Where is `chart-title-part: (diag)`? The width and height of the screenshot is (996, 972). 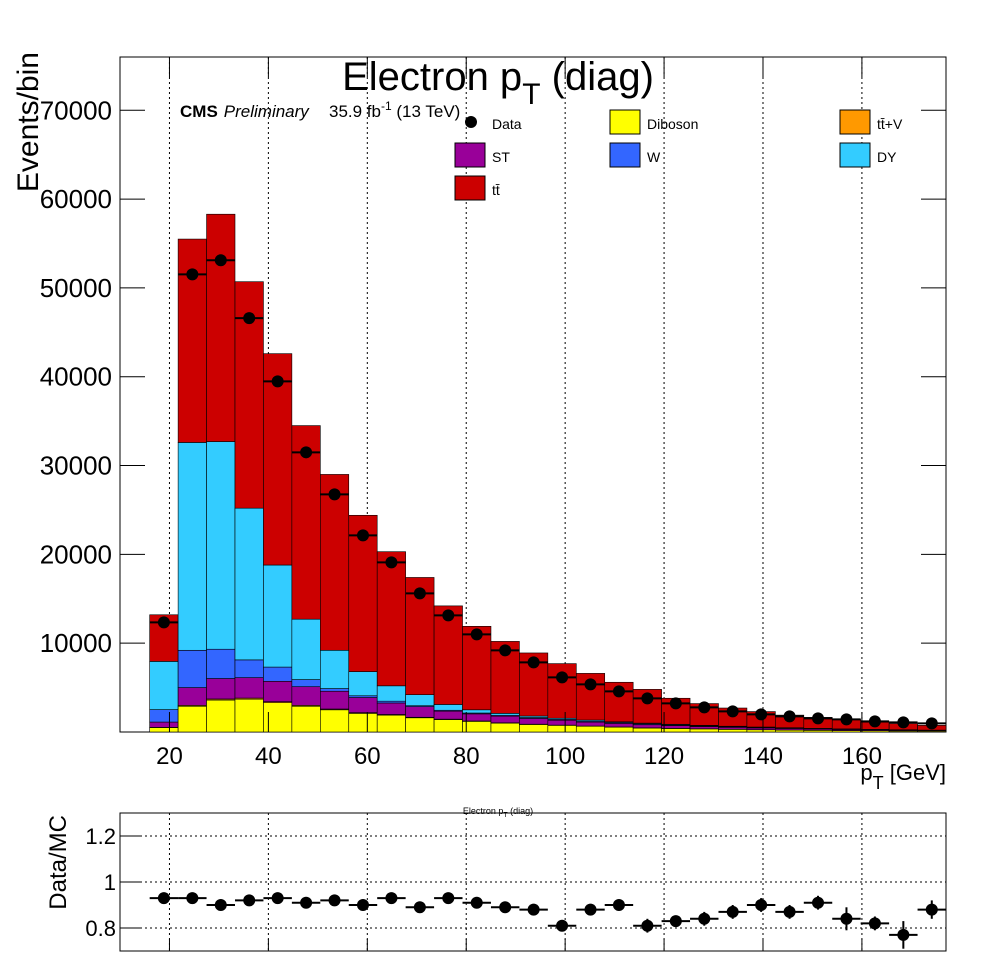 chart-title-part: (diag) is located at coordinates (597, 77).